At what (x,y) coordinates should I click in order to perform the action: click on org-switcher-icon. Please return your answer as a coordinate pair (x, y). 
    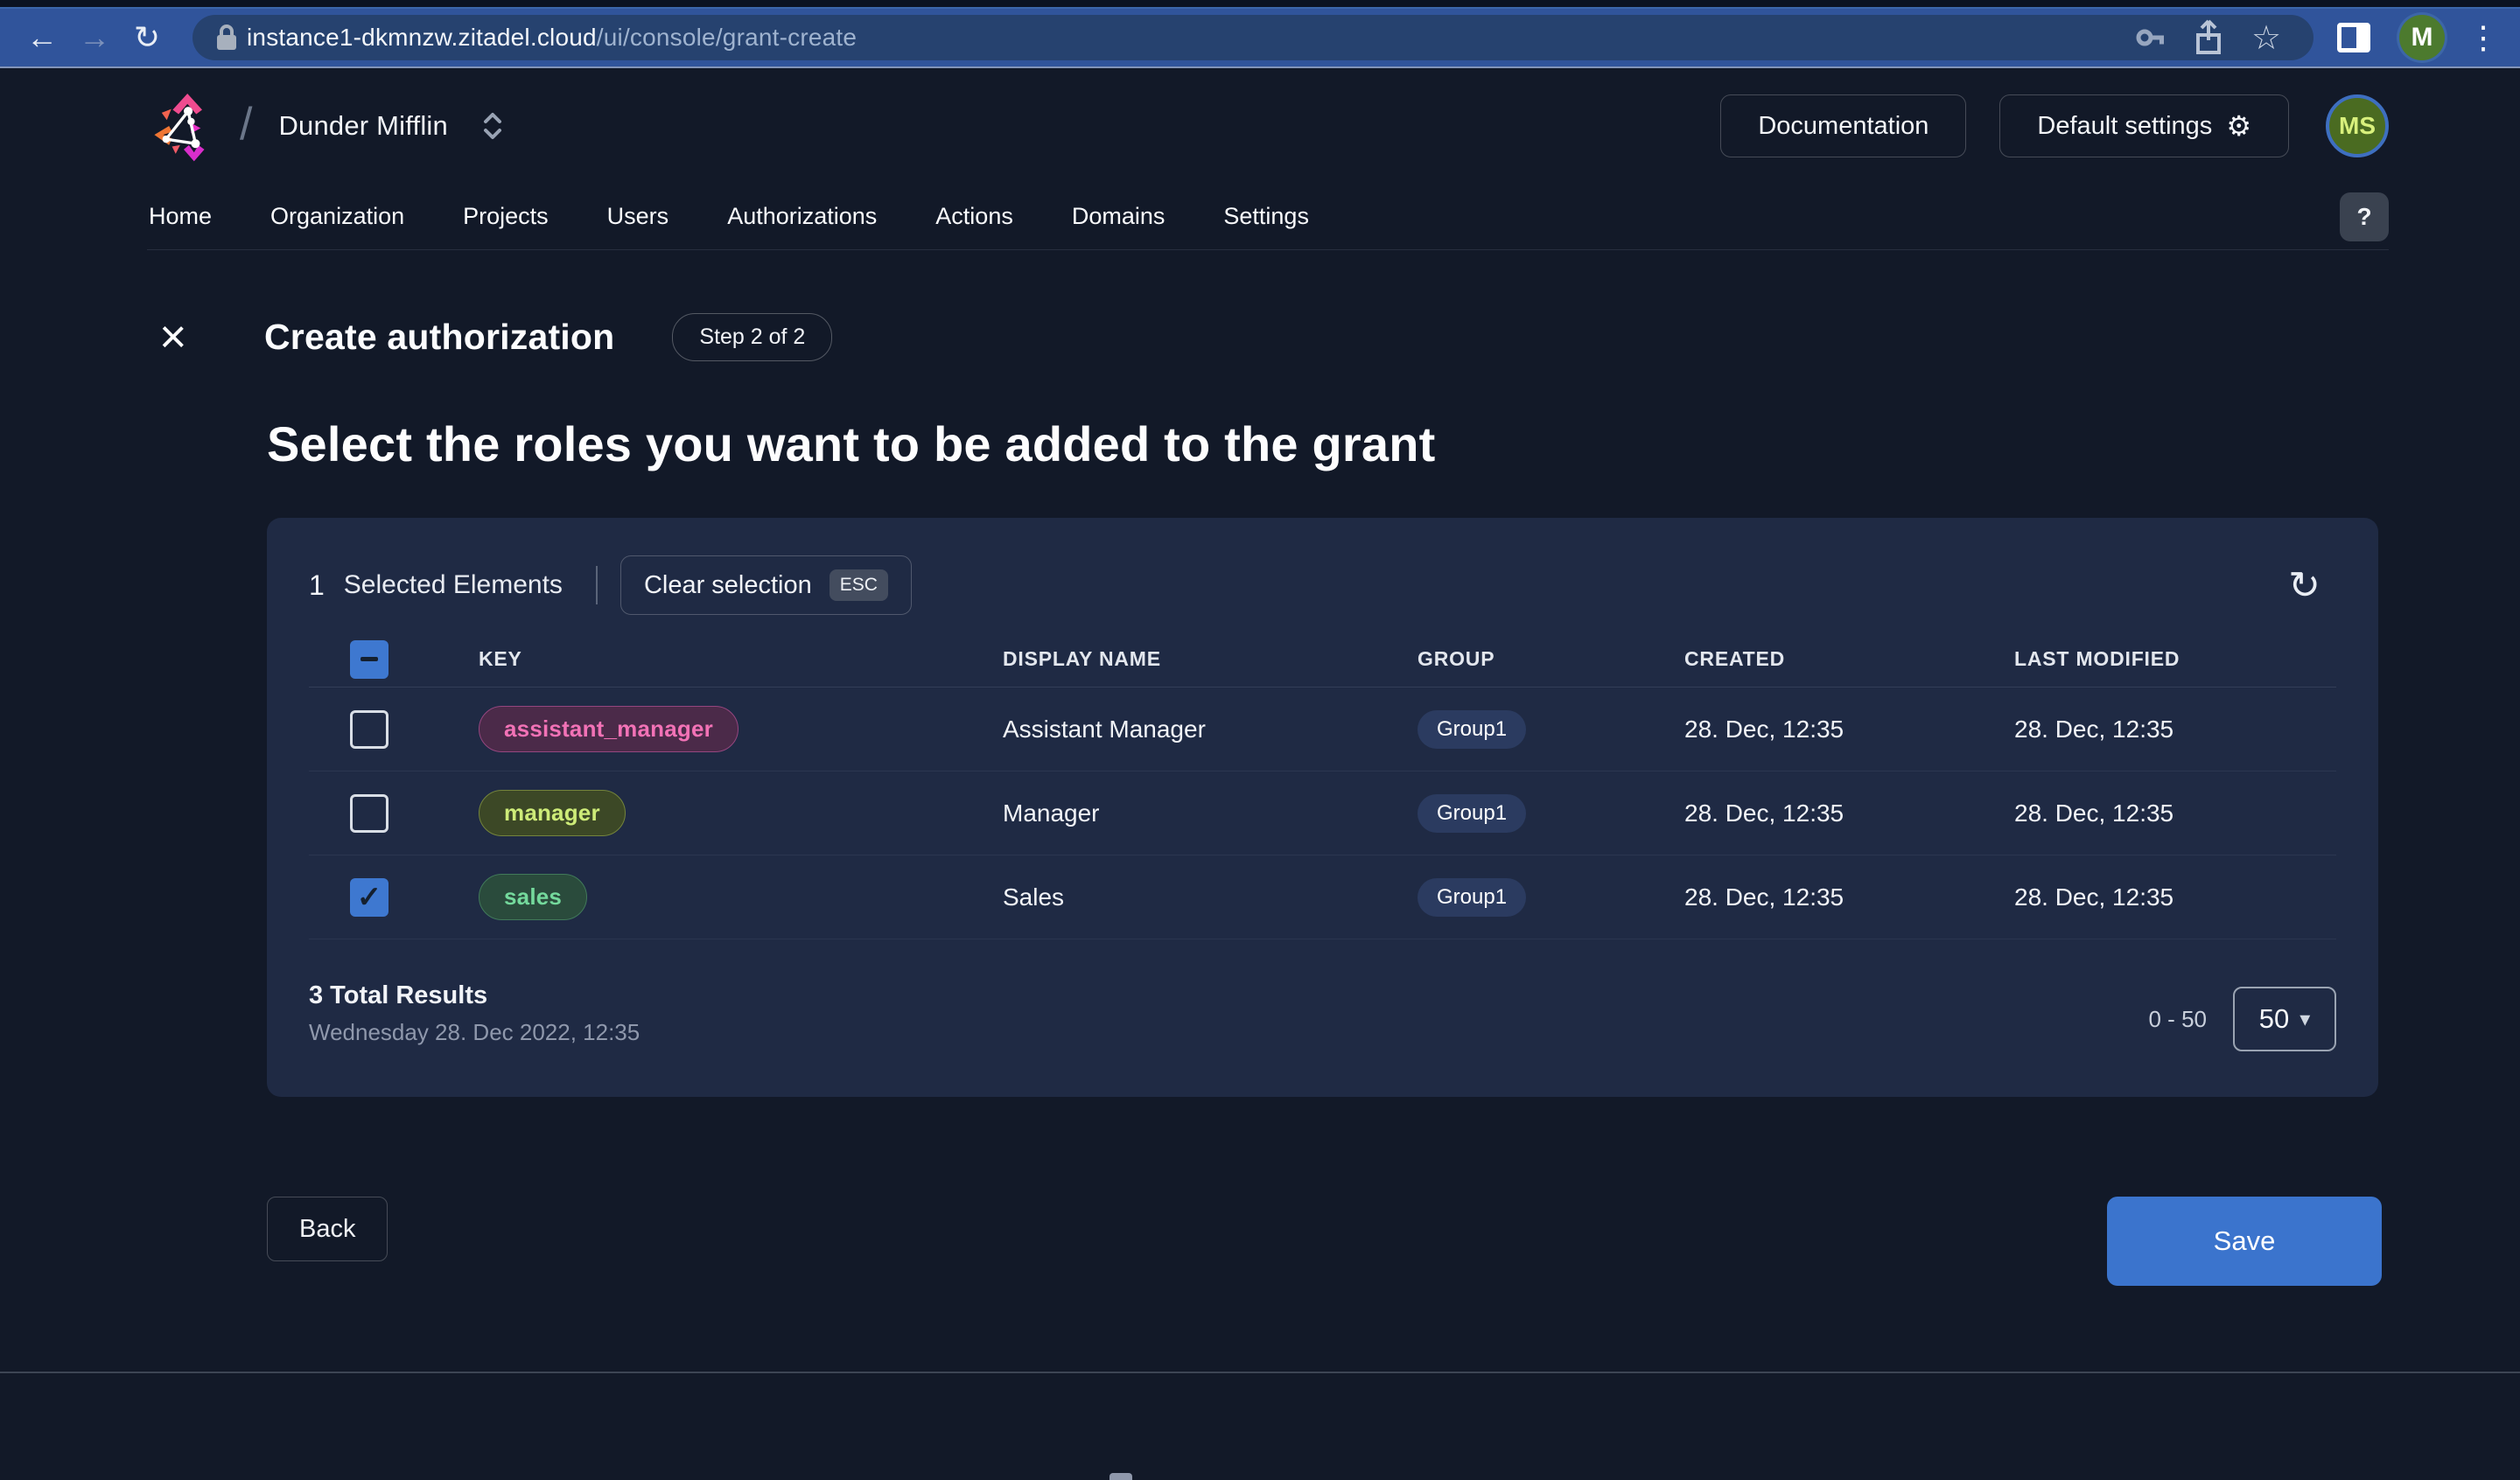
    Looking at the image, I should click on (492, 126).